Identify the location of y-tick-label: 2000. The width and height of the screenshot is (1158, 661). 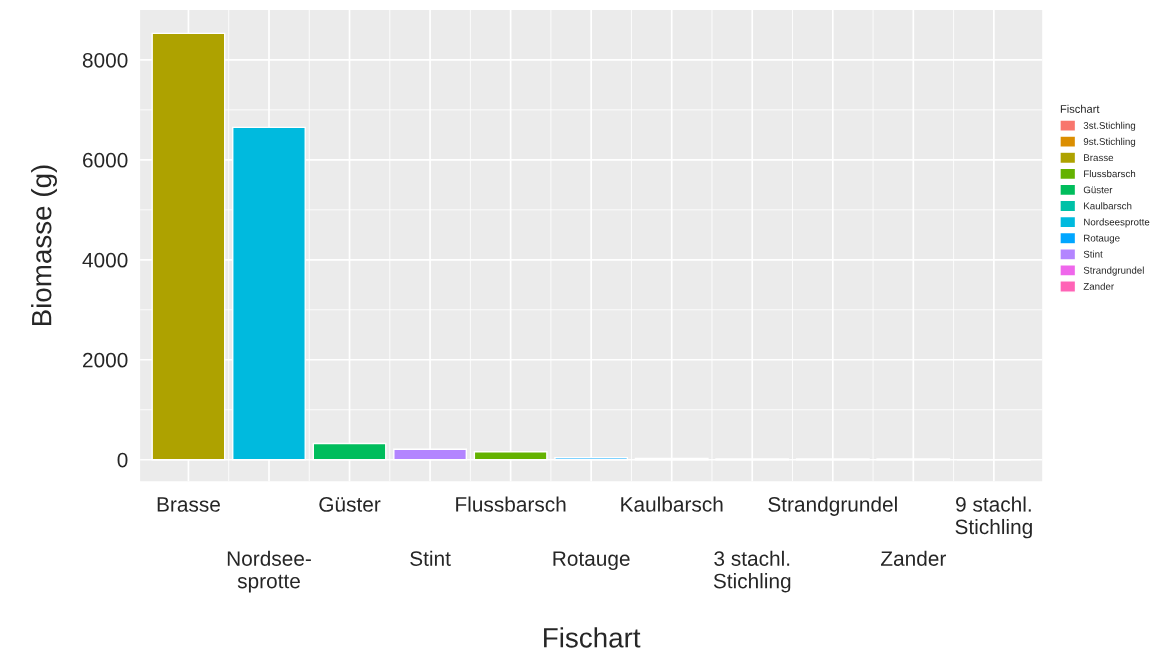
(105, 360).